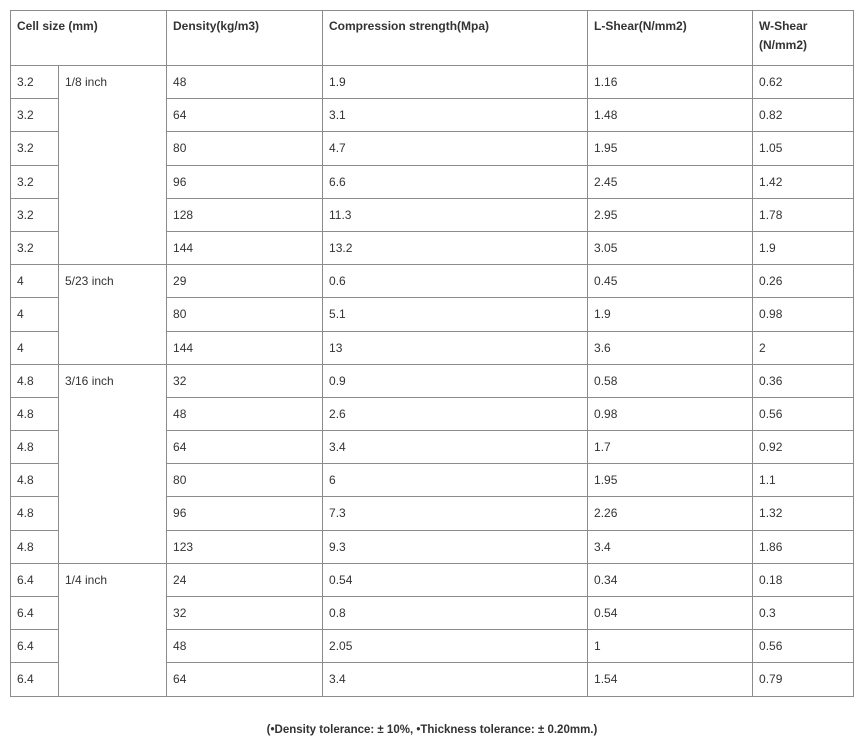 The image size is (864, 746). Describe the element at coordinates (455, 480) in the screenshot. I see `cell-compression: 6` at that location.